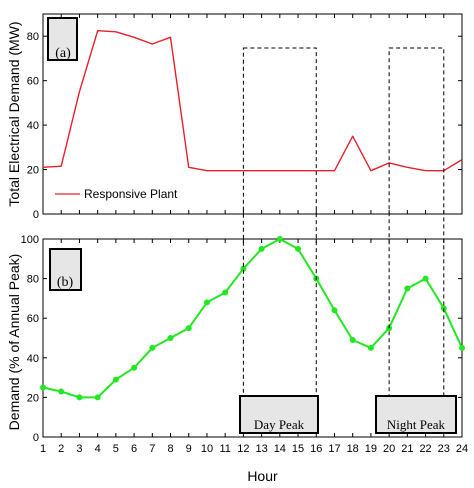 This screenshot has width=474, height=488. Describe the element at coordinates (389, 449) in the screenshot. I see `x-tick-label: 20` at that location.